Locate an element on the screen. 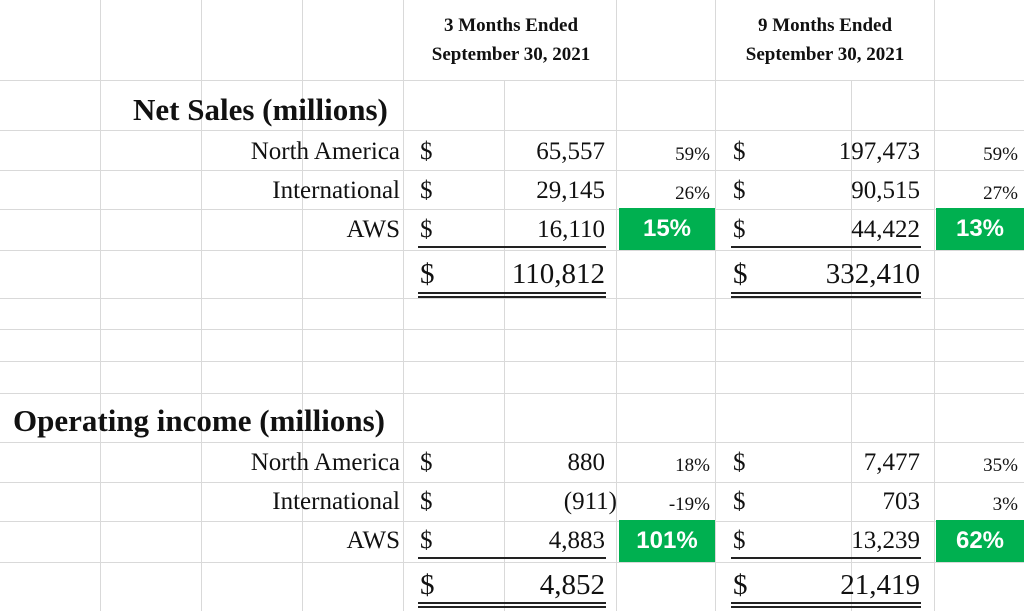 The height and width of the screenshot is (611, 1024). net-sales-3m-pct-north-america: 59% is located at coordinates (692, 154).